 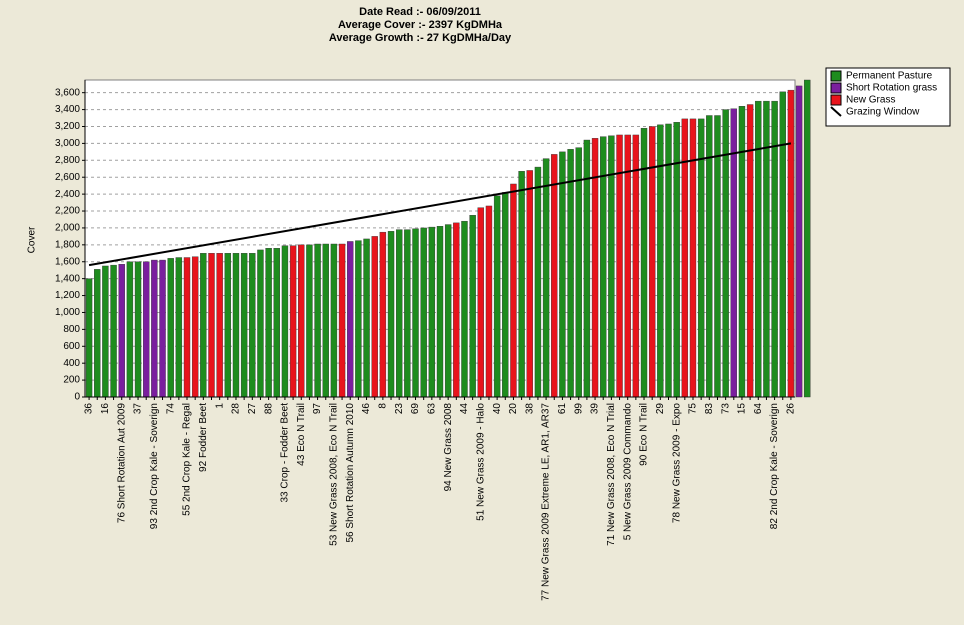 What do you see at coordinates (67, 278) in the screenshot?
I see `y-tick-label: 1,400` at bounding box center [67, 278].